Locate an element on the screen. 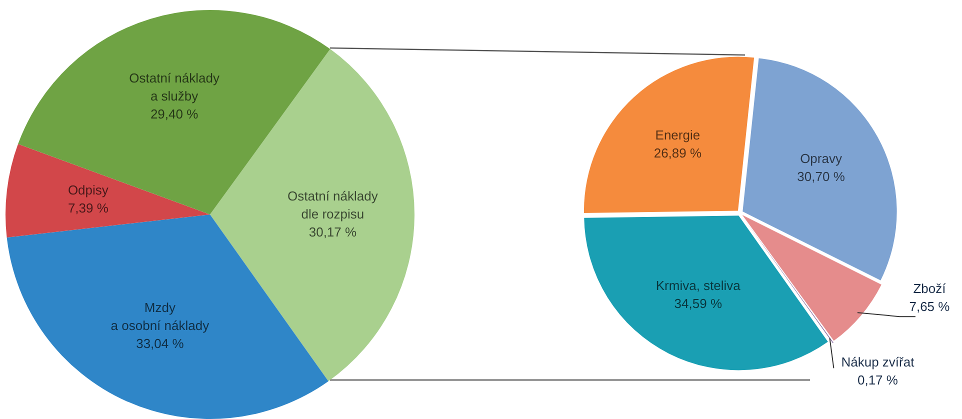 The width and height of the screenshot is (962, 419). data-label: 0,17 % is located at coordinates (877, 380).